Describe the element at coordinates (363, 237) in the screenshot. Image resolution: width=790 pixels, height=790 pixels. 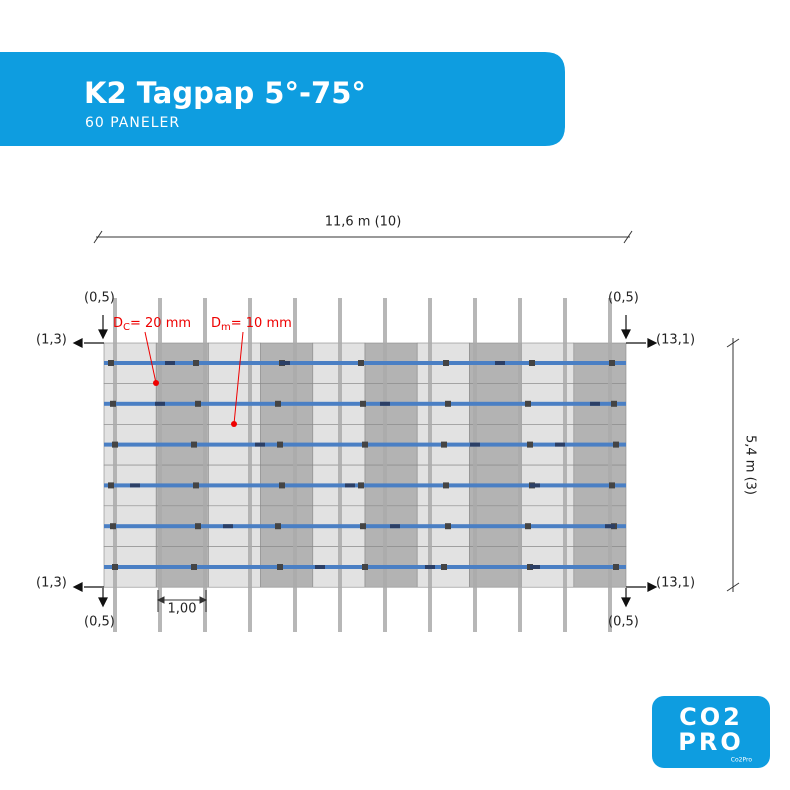
I see `width-dimension` at that location.